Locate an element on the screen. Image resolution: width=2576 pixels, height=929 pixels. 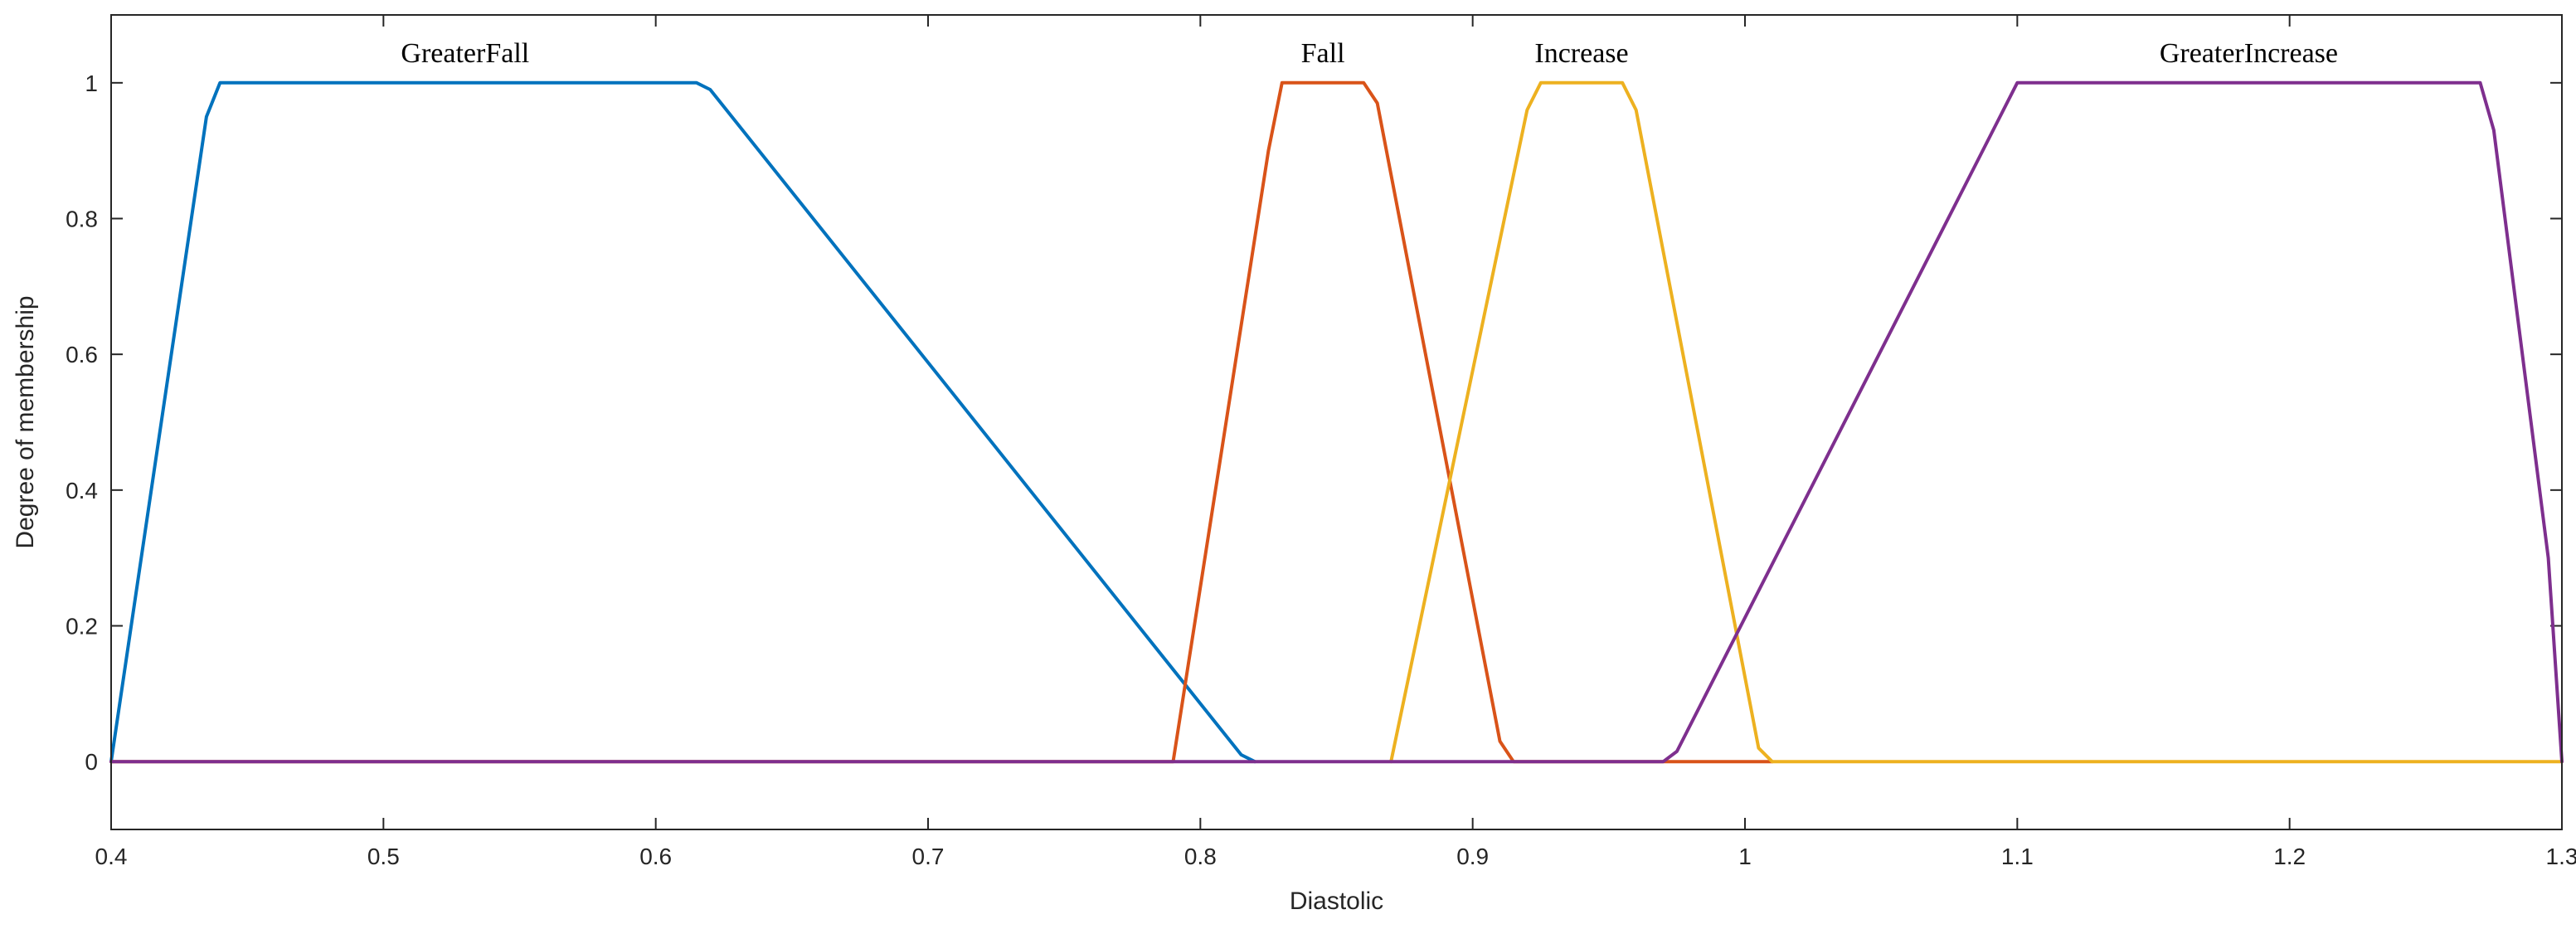
mf-label: Increase is located at coordinates (1581, 53).